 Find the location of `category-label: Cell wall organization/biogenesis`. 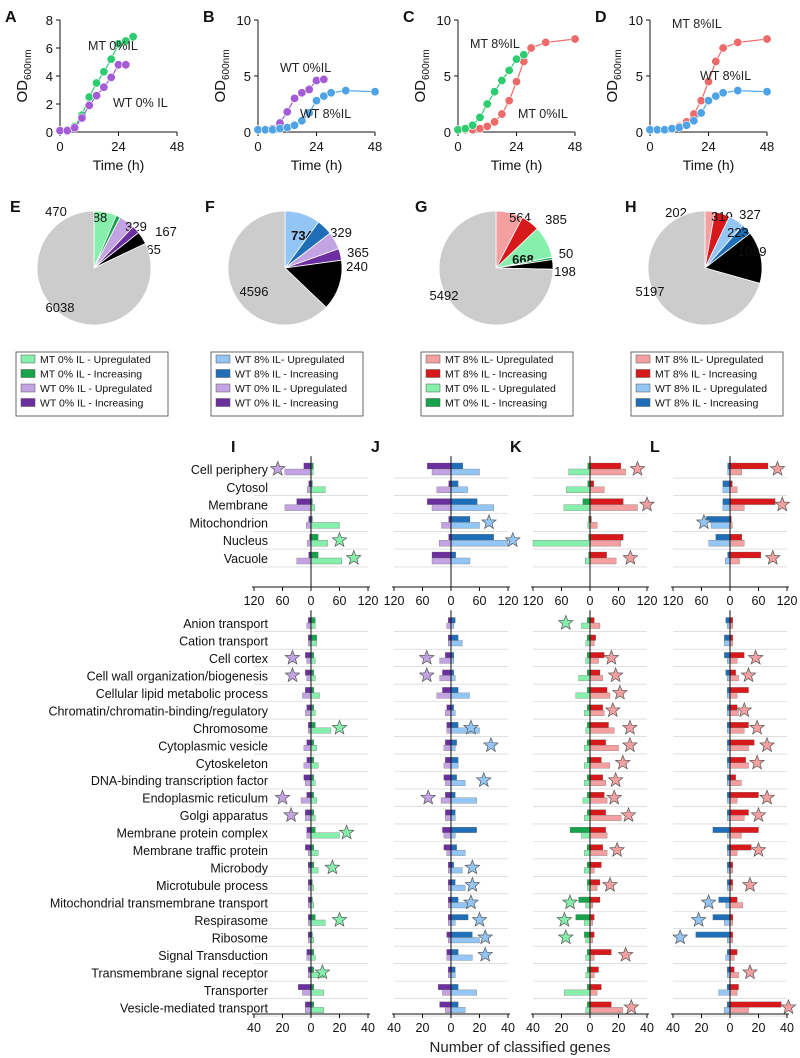

category-label: Cell wall organization/biogenesis is located at coordinates (177, 676).